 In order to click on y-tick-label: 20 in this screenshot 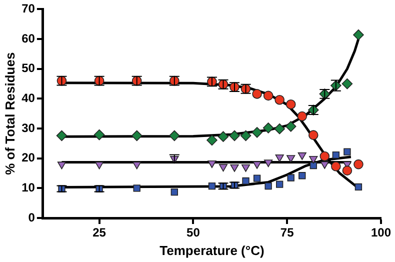, I will do `click(29, 157)`.